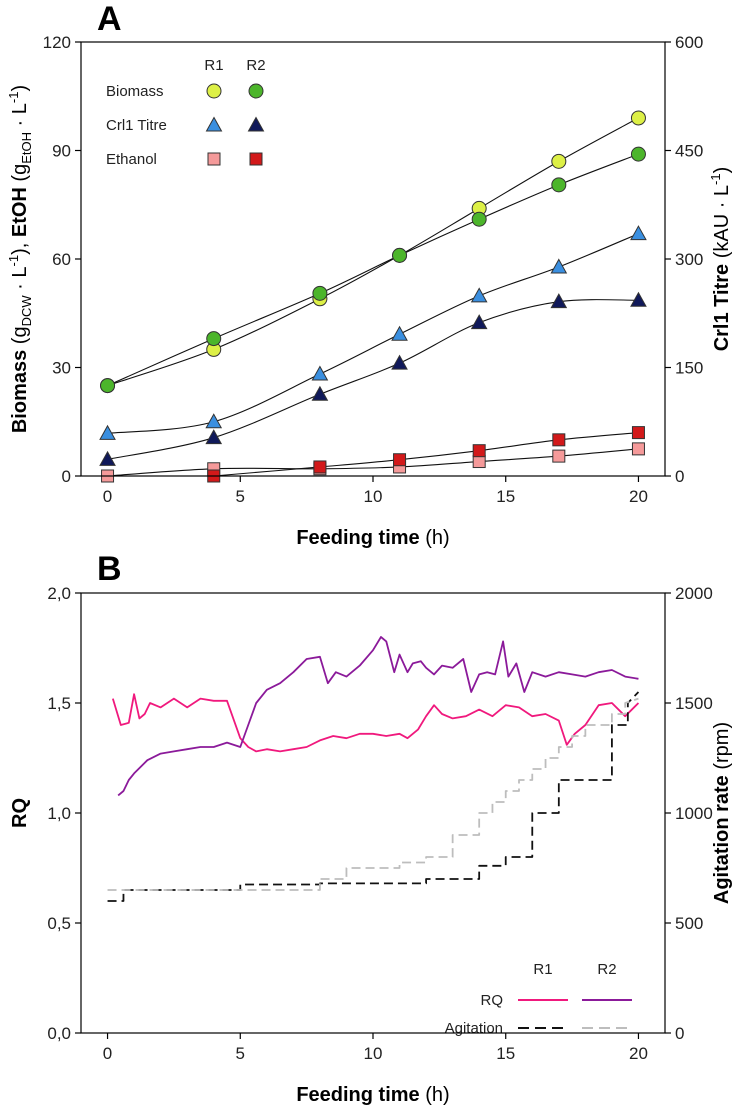  I want to click on y-right-tick-label: 450, so click(689, 151).